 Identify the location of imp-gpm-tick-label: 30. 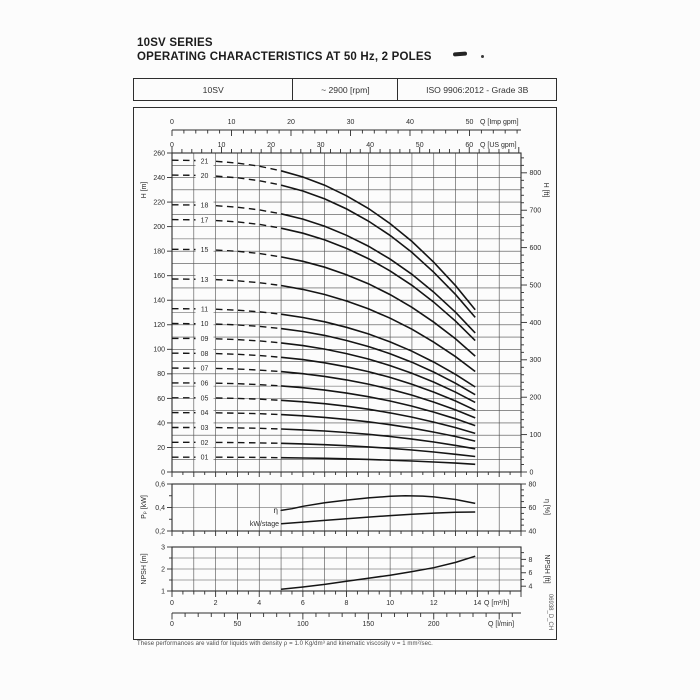
(351, 122).